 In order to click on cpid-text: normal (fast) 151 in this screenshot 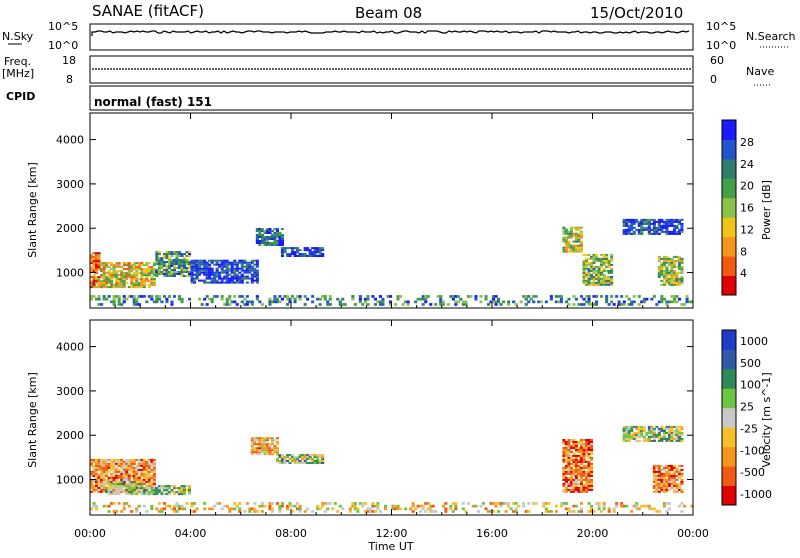, I will do `click(153, 102)`.